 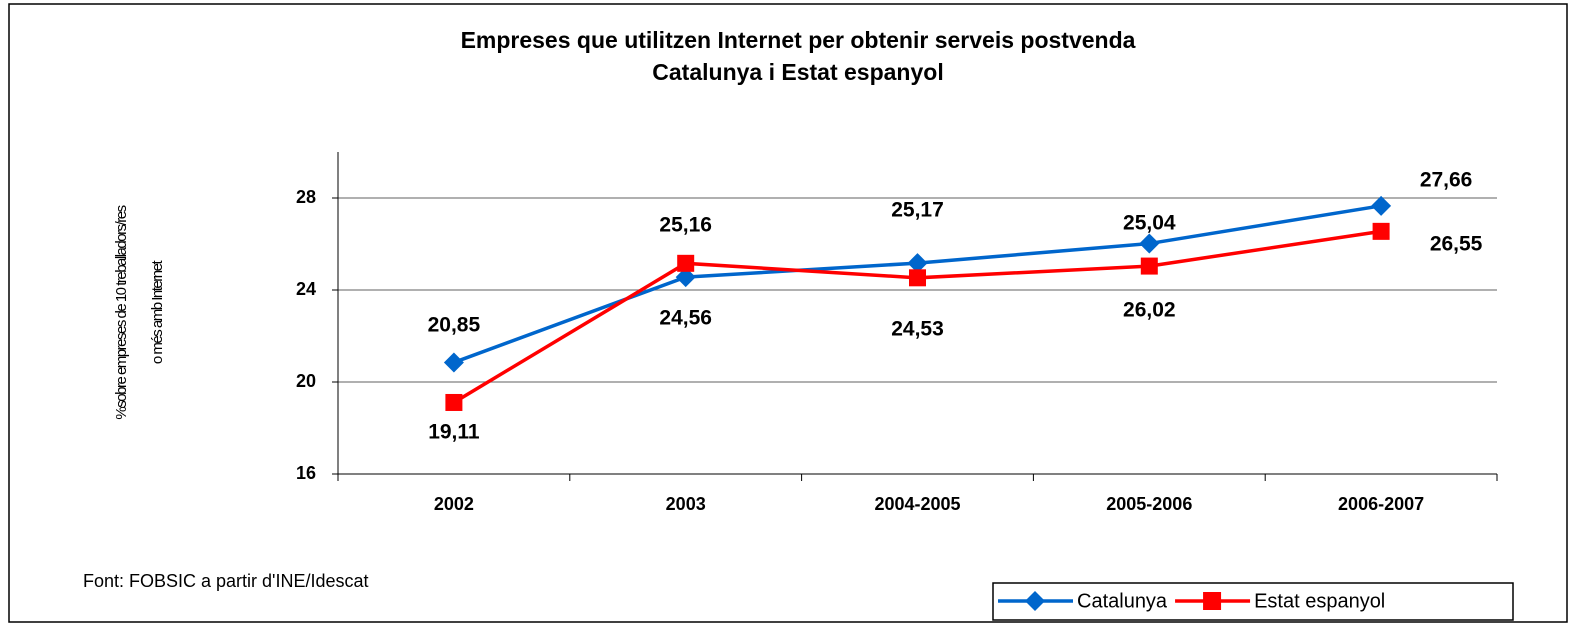 What do you see at coordinates (917, 210) in the screenshot?
I see `data-label: 25,17` at bounding box center [917, 210].